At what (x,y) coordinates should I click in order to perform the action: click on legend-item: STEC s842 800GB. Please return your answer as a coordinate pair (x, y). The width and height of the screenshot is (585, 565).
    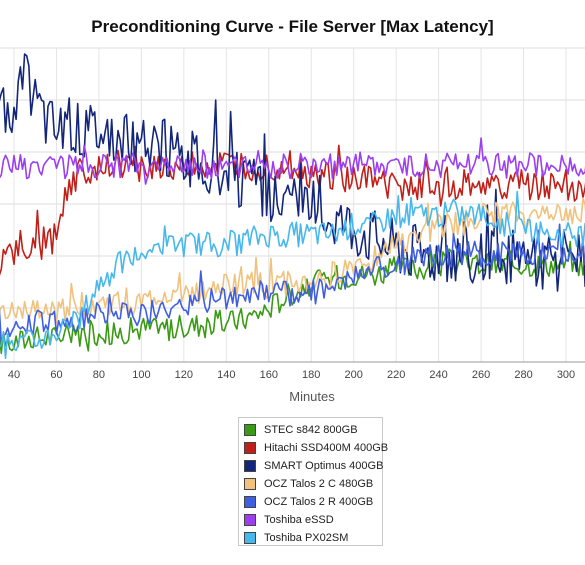
    Looking at the image, I should click on (310, 430).